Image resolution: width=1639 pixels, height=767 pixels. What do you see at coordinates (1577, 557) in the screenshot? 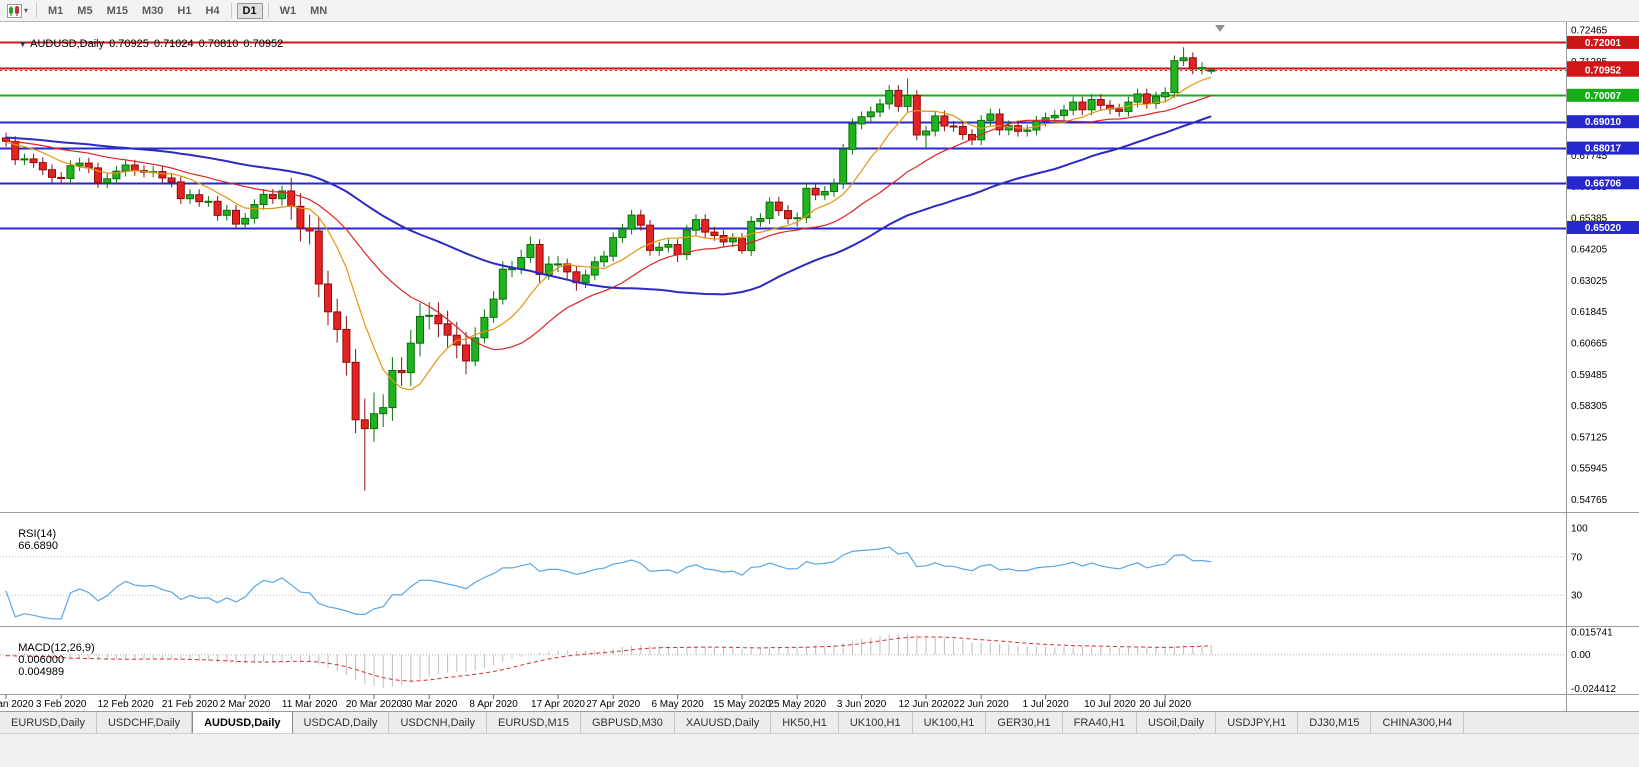
I see `rsi-axis-label: 70` at bounding box center [1577, 557].